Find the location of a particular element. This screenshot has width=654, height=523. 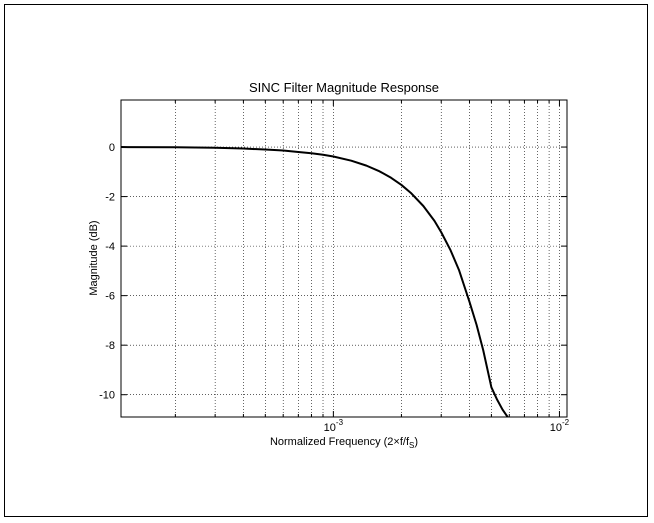

y-tick-label: -4 is located at coordinates (110, 247).